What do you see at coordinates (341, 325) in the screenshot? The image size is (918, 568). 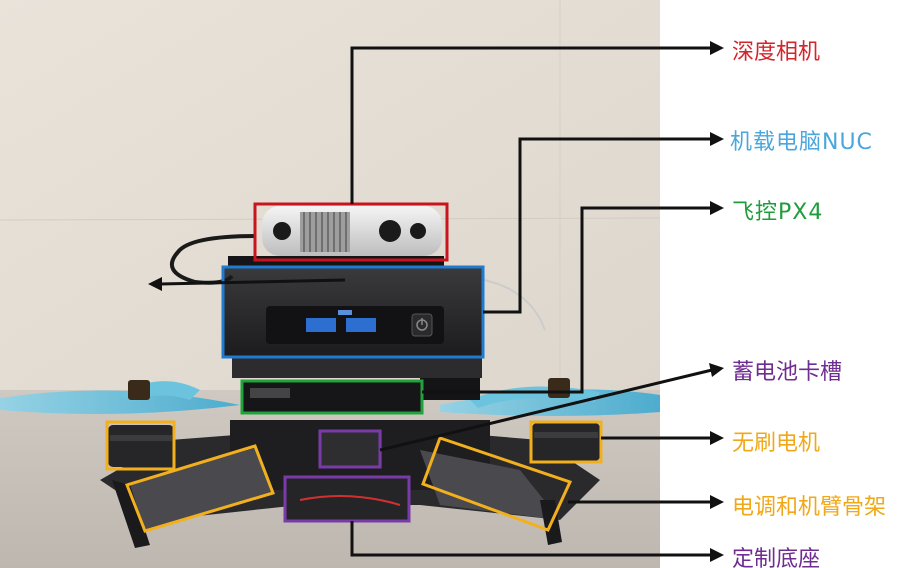 I see `usb-port-icon` at bounding box center [341, 325].